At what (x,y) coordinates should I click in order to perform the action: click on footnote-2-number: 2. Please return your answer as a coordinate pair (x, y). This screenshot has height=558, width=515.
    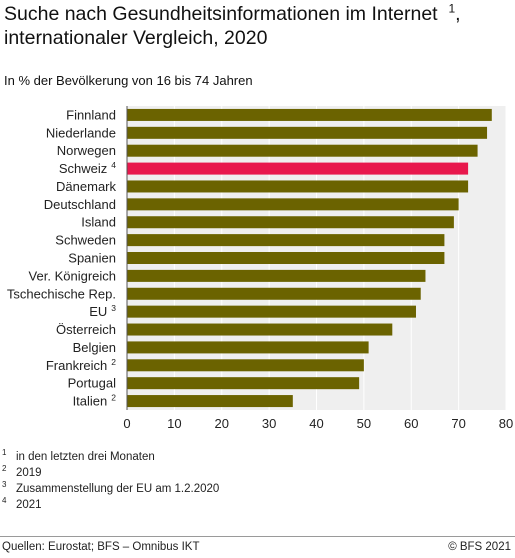
    Looking at the image, I should click on (4, 468).